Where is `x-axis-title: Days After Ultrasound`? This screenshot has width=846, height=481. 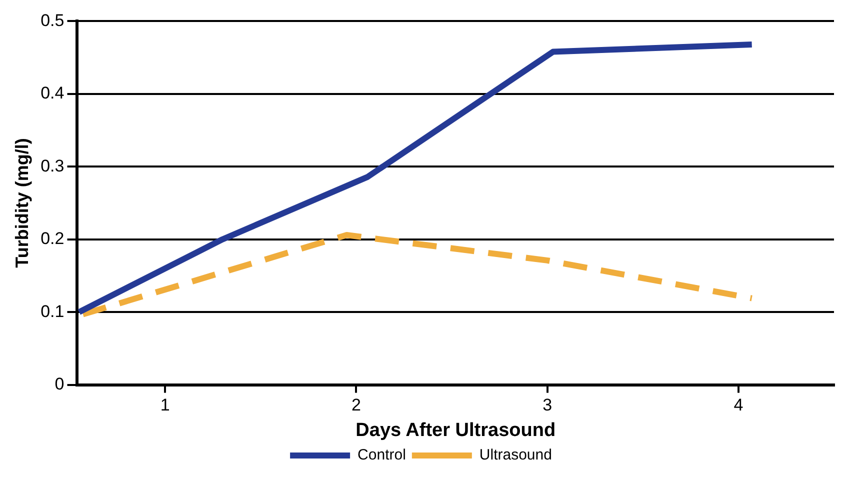 x-axis-title: Days After Ultrasound is located at coordinates (456, 430).